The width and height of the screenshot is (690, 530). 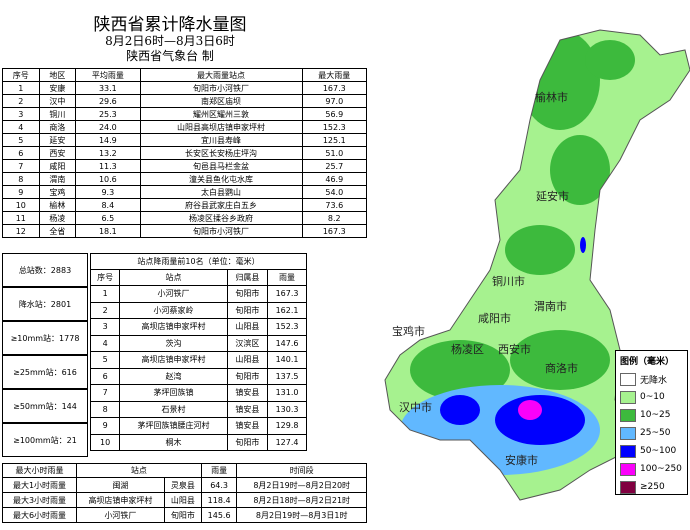 I want to click on cell: 灵泉县, so click(x=182, y=485).